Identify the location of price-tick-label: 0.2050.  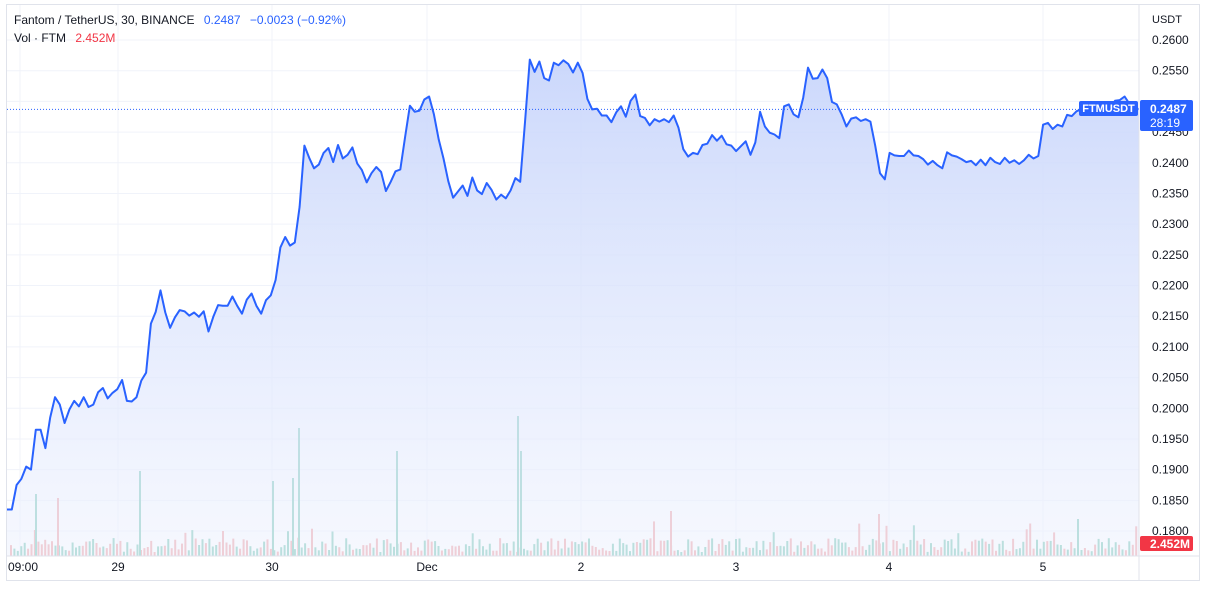
(1170, 378).